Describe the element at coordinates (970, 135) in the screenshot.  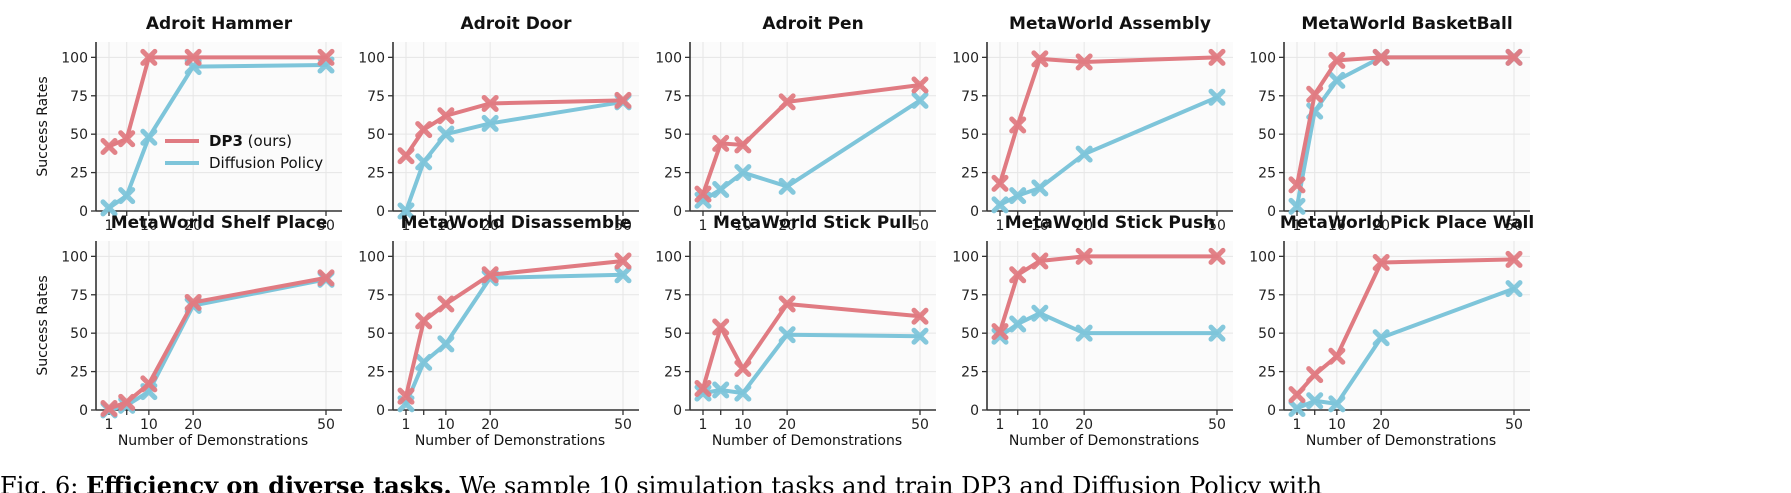
I see `y-tick-label: 50` at that location.